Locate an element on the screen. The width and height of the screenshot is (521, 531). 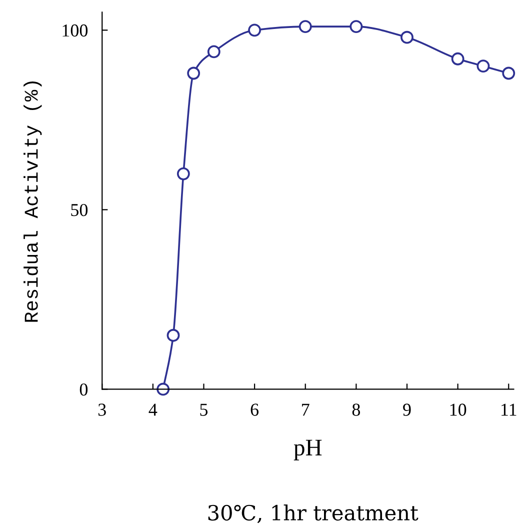
y-tick-label: 0 is located at coordinates (84, 389).